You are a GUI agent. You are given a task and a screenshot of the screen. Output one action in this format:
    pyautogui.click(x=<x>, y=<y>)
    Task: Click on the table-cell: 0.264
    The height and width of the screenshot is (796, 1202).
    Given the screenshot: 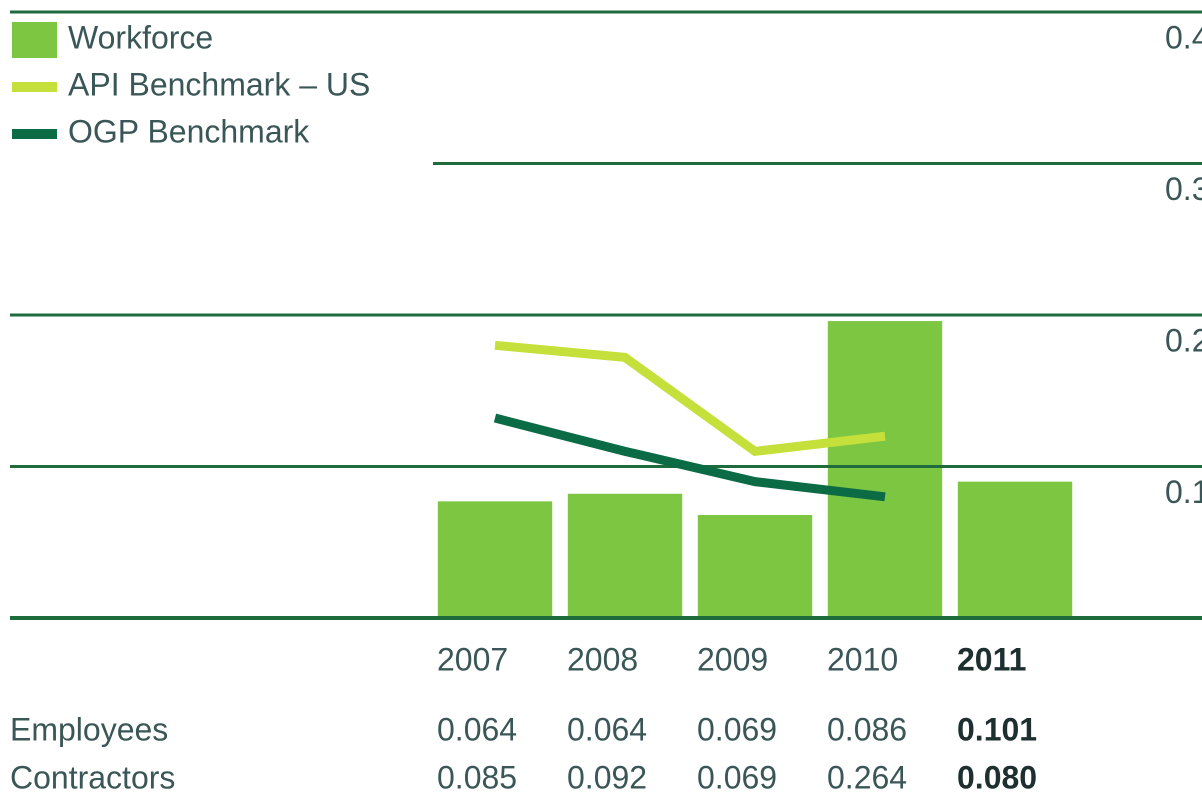 What is the action you would take?
    pyautogui.click(x=867, y=777)
    